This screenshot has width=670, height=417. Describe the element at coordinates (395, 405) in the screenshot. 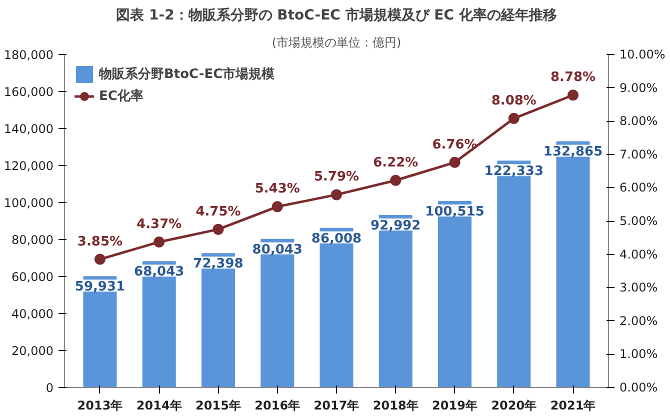

I see `x-tick-label: 2018年` at that location.